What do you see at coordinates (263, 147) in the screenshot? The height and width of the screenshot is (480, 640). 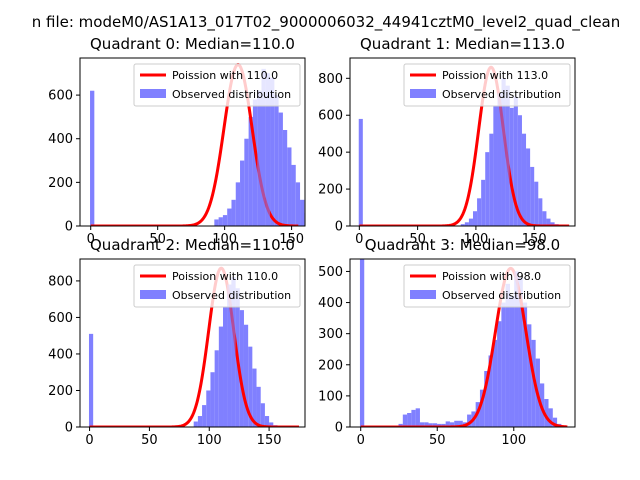 I see `quadrant-0-hist-overlay-bar` at bounding box center [263, 147].